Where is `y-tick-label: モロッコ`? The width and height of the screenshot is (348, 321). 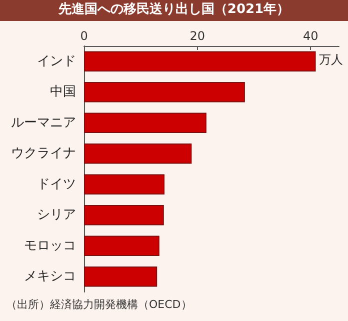
y-tick-label: モロッコ is located at coordinates (50, 246).